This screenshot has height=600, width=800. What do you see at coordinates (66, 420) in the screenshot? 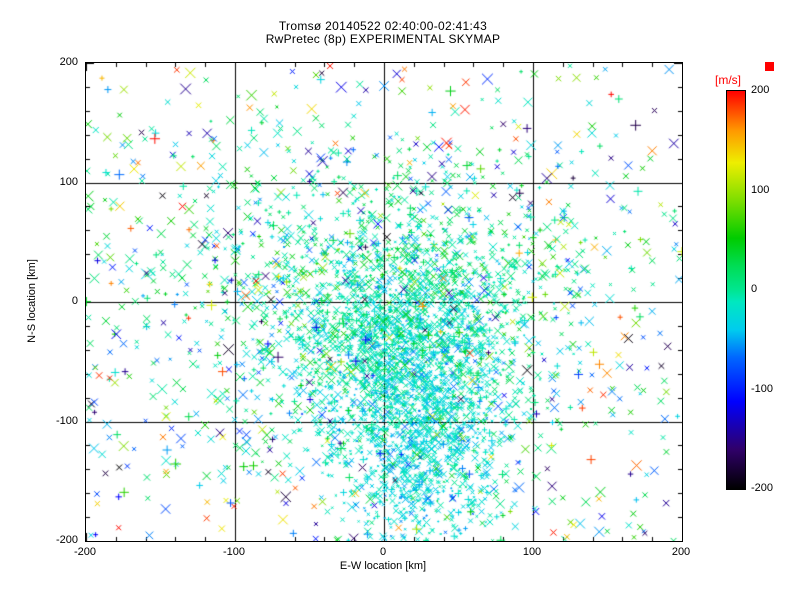
I see `y-tick-label: -100` at bounding box center [66, 420].